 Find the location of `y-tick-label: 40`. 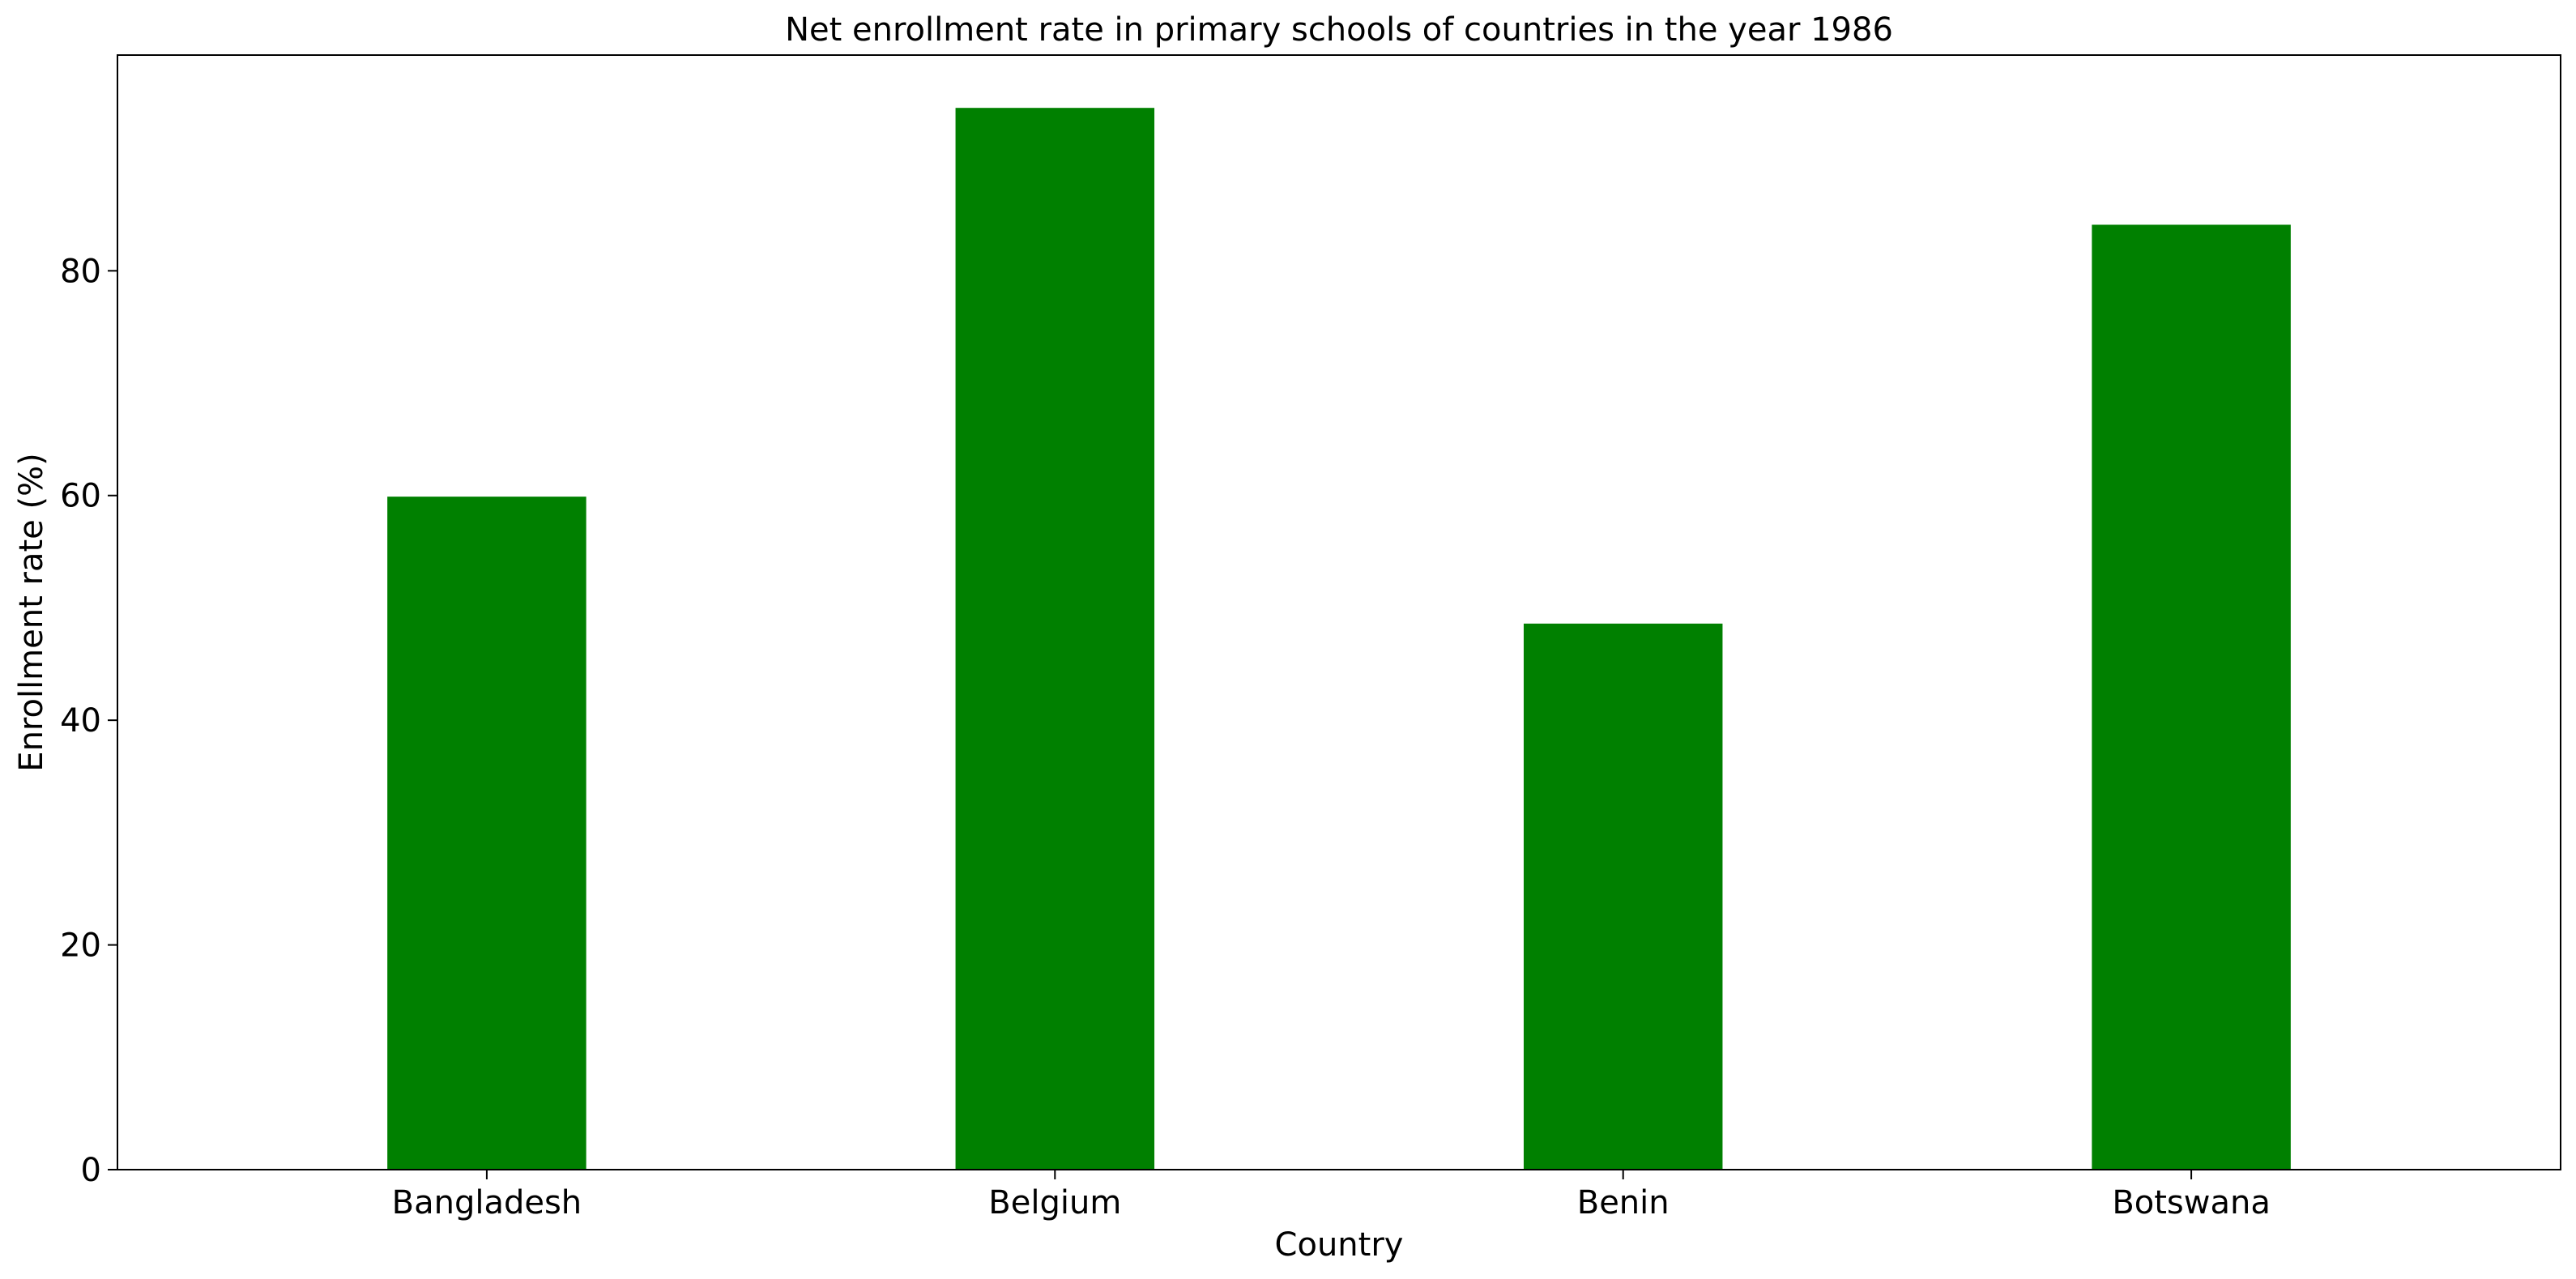

y-tick-label: 40 is located at coordinates (80, 721).